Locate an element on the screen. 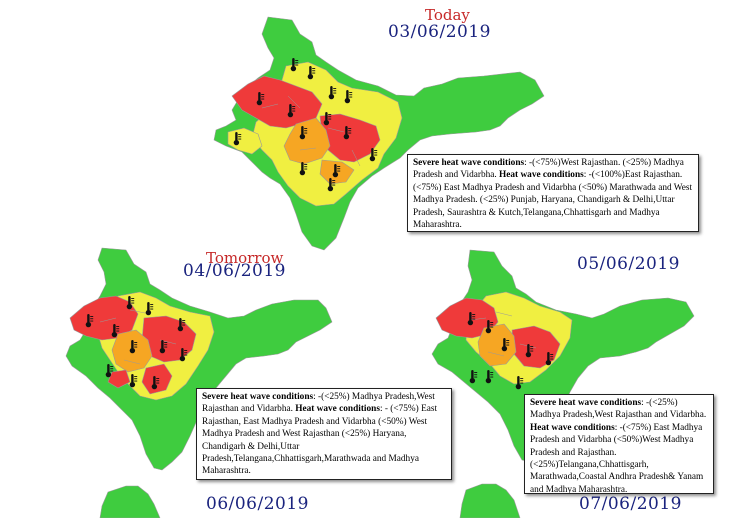 The image size is (752, 518). day3-date: 05/06/2019 is located at coordinates (628, 264).